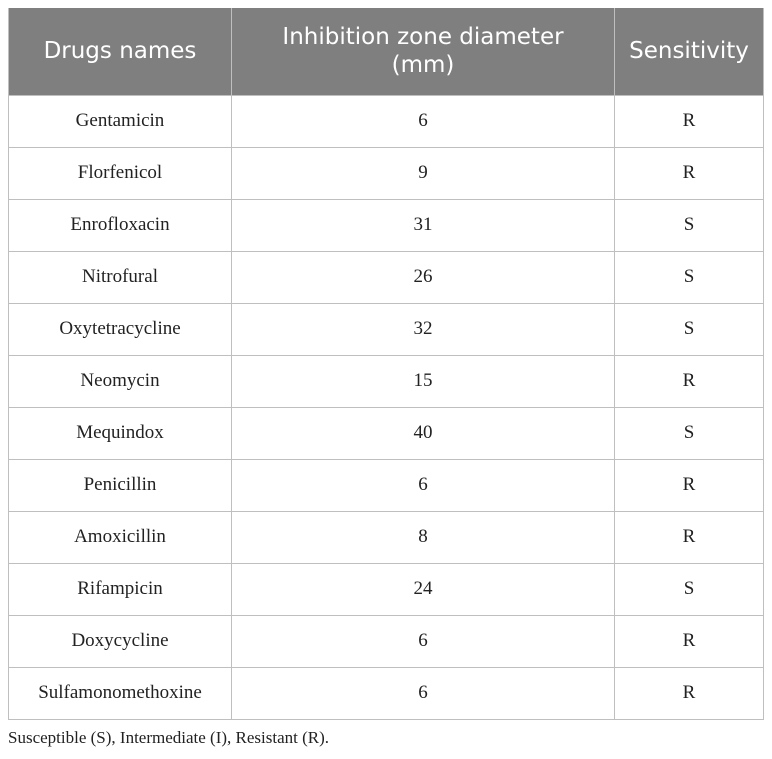 The height and width of the screenshot is (759, 772). What do you see at coordinates (423, 329) in the screenshot?
I see `inhibition-zone-cell: 32` at bounding box center [423, 329].